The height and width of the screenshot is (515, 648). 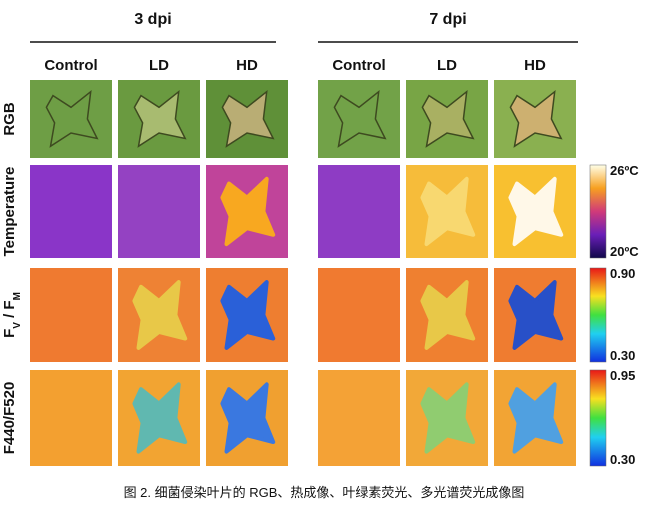 I want to click on scale-max-label: 0.90, so click(x=622, y=273).